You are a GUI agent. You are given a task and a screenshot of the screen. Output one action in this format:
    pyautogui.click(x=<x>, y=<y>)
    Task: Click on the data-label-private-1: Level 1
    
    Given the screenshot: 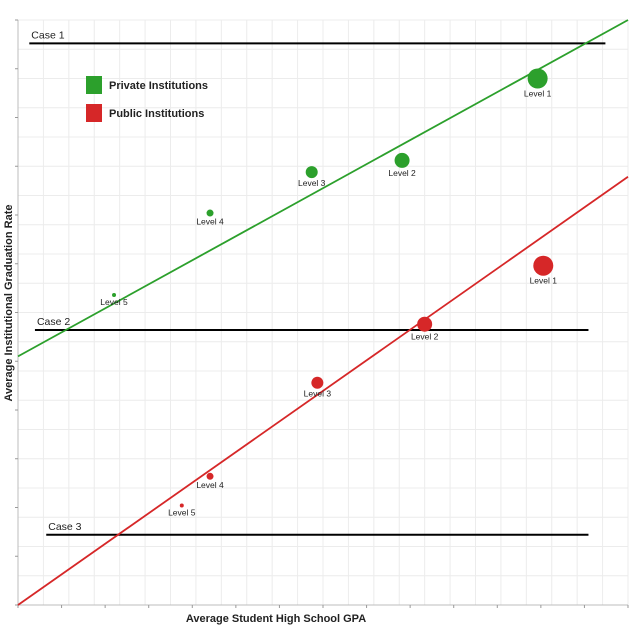 What is the action you would take?
    pyautogui.click(x=538, y=94)
    